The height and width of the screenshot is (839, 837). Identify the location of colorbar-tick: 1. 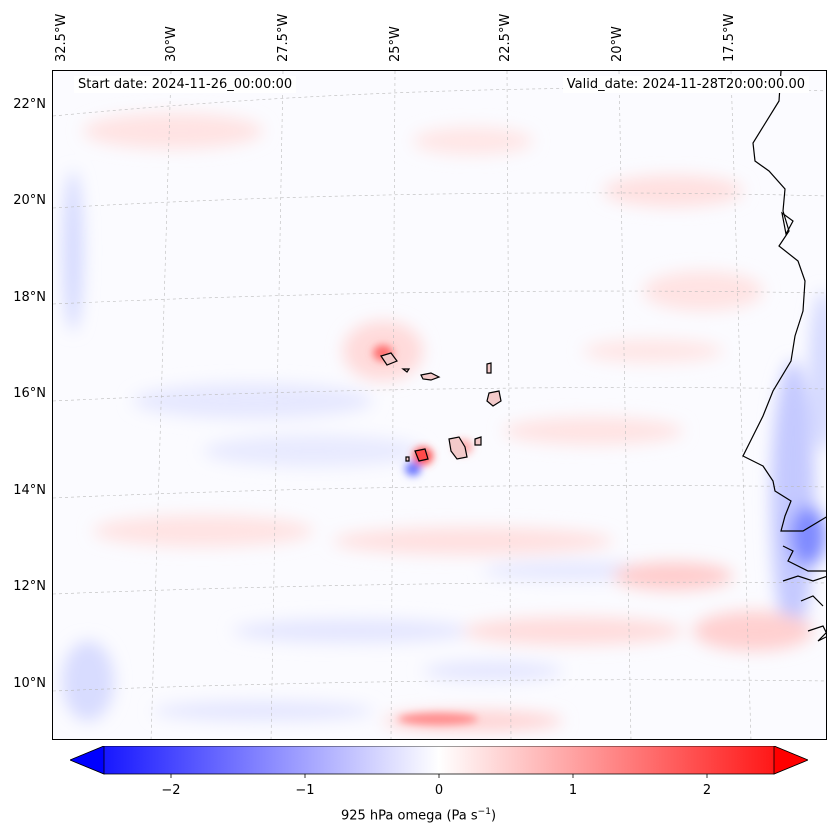
(573, 790).